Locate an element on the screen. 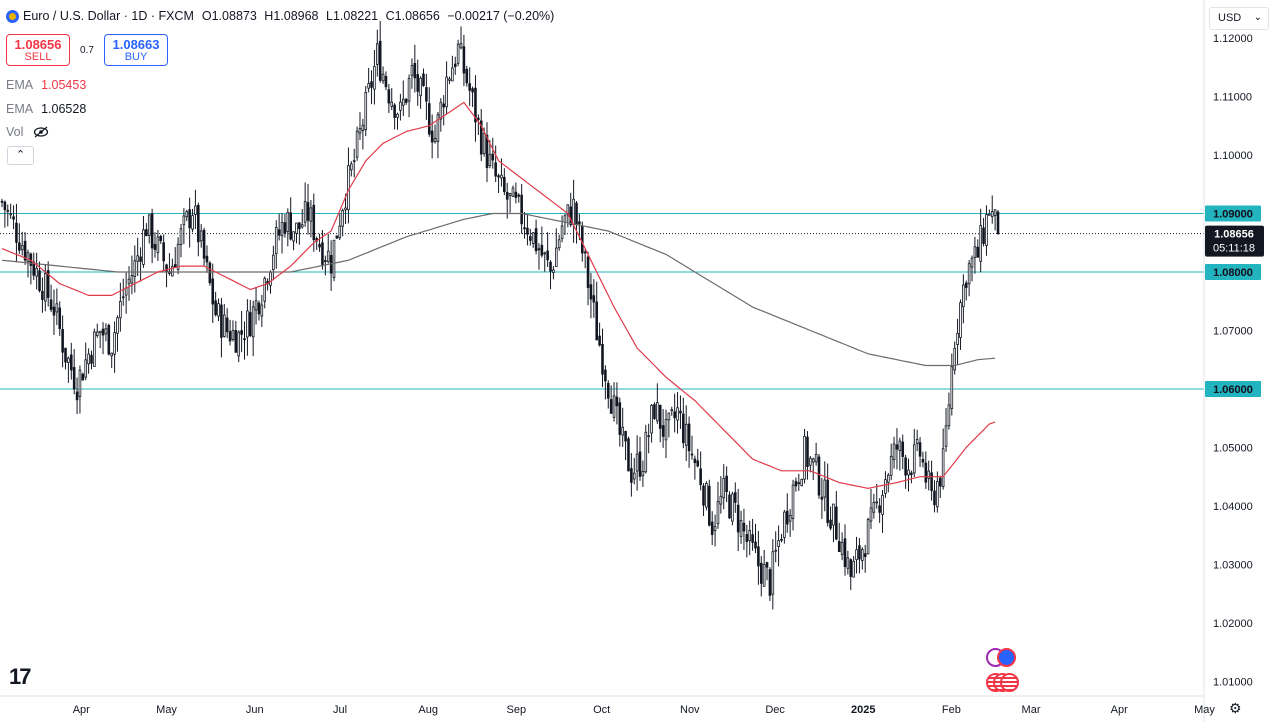 Image resolution: width=1271 pixels, height=722 pixels. settings-gear-icon: ⚙ is located at coordinates (1235, 708).